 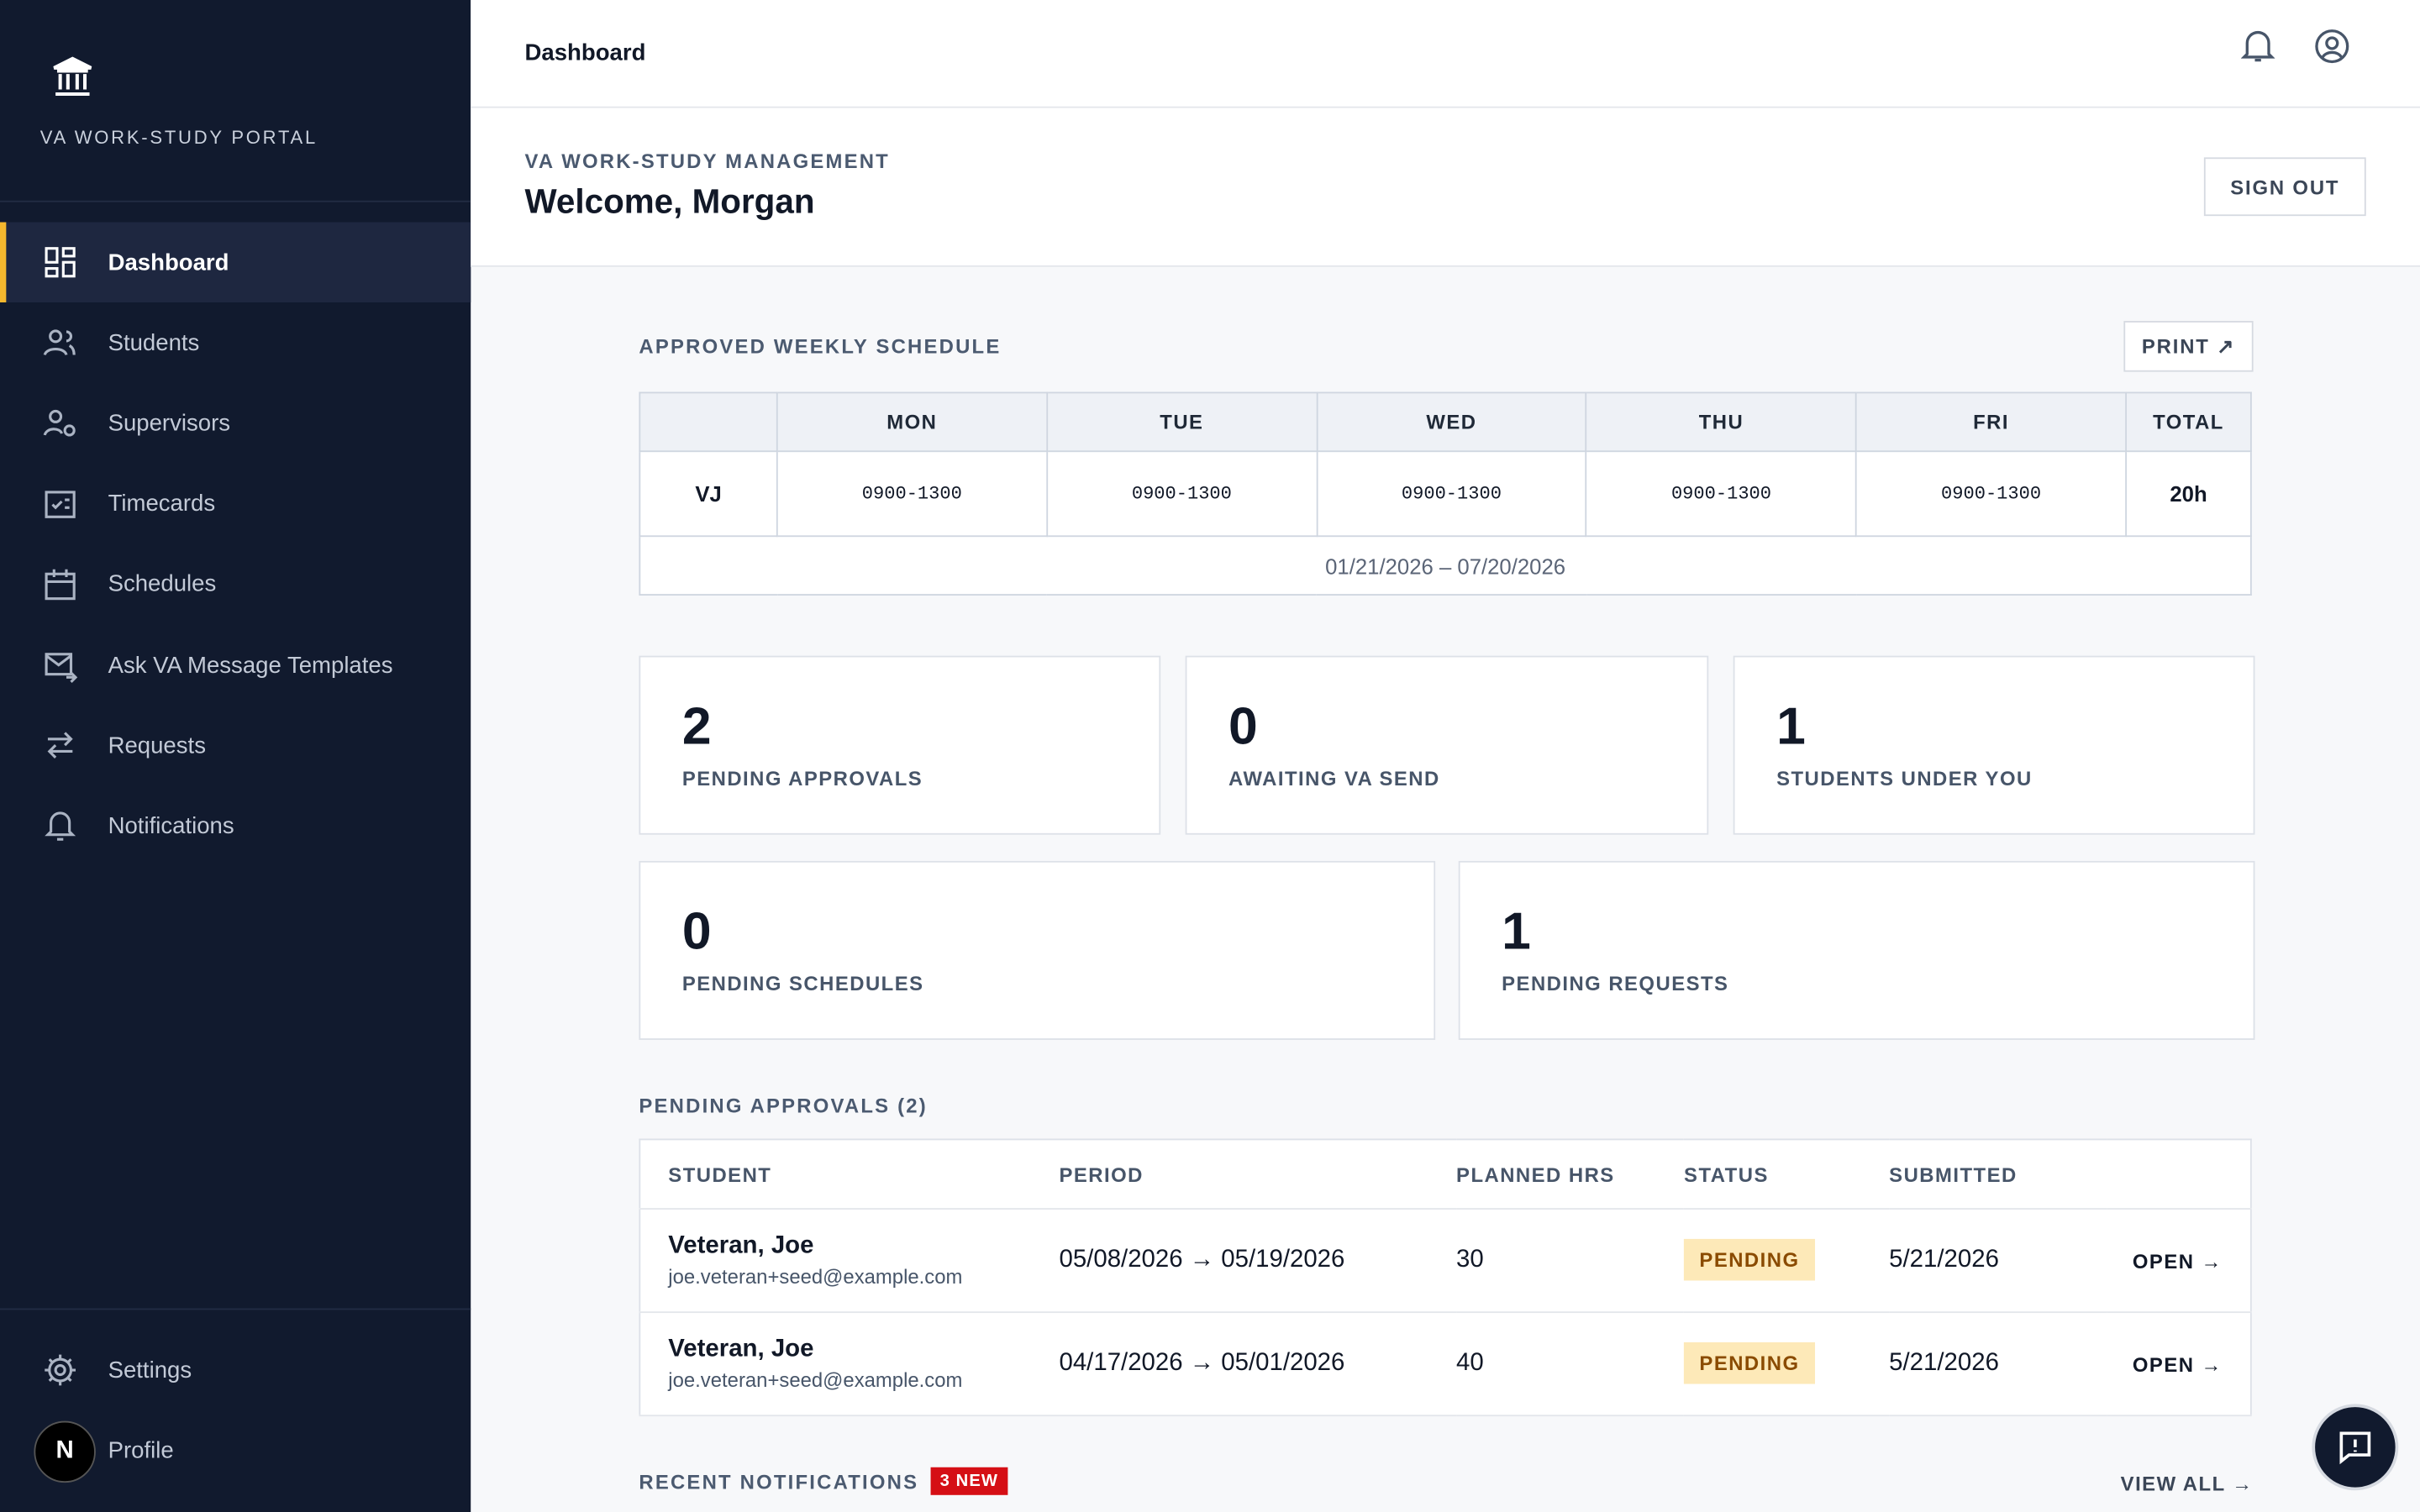 I want to click on bell-icon, so click(x=2257, y=46).